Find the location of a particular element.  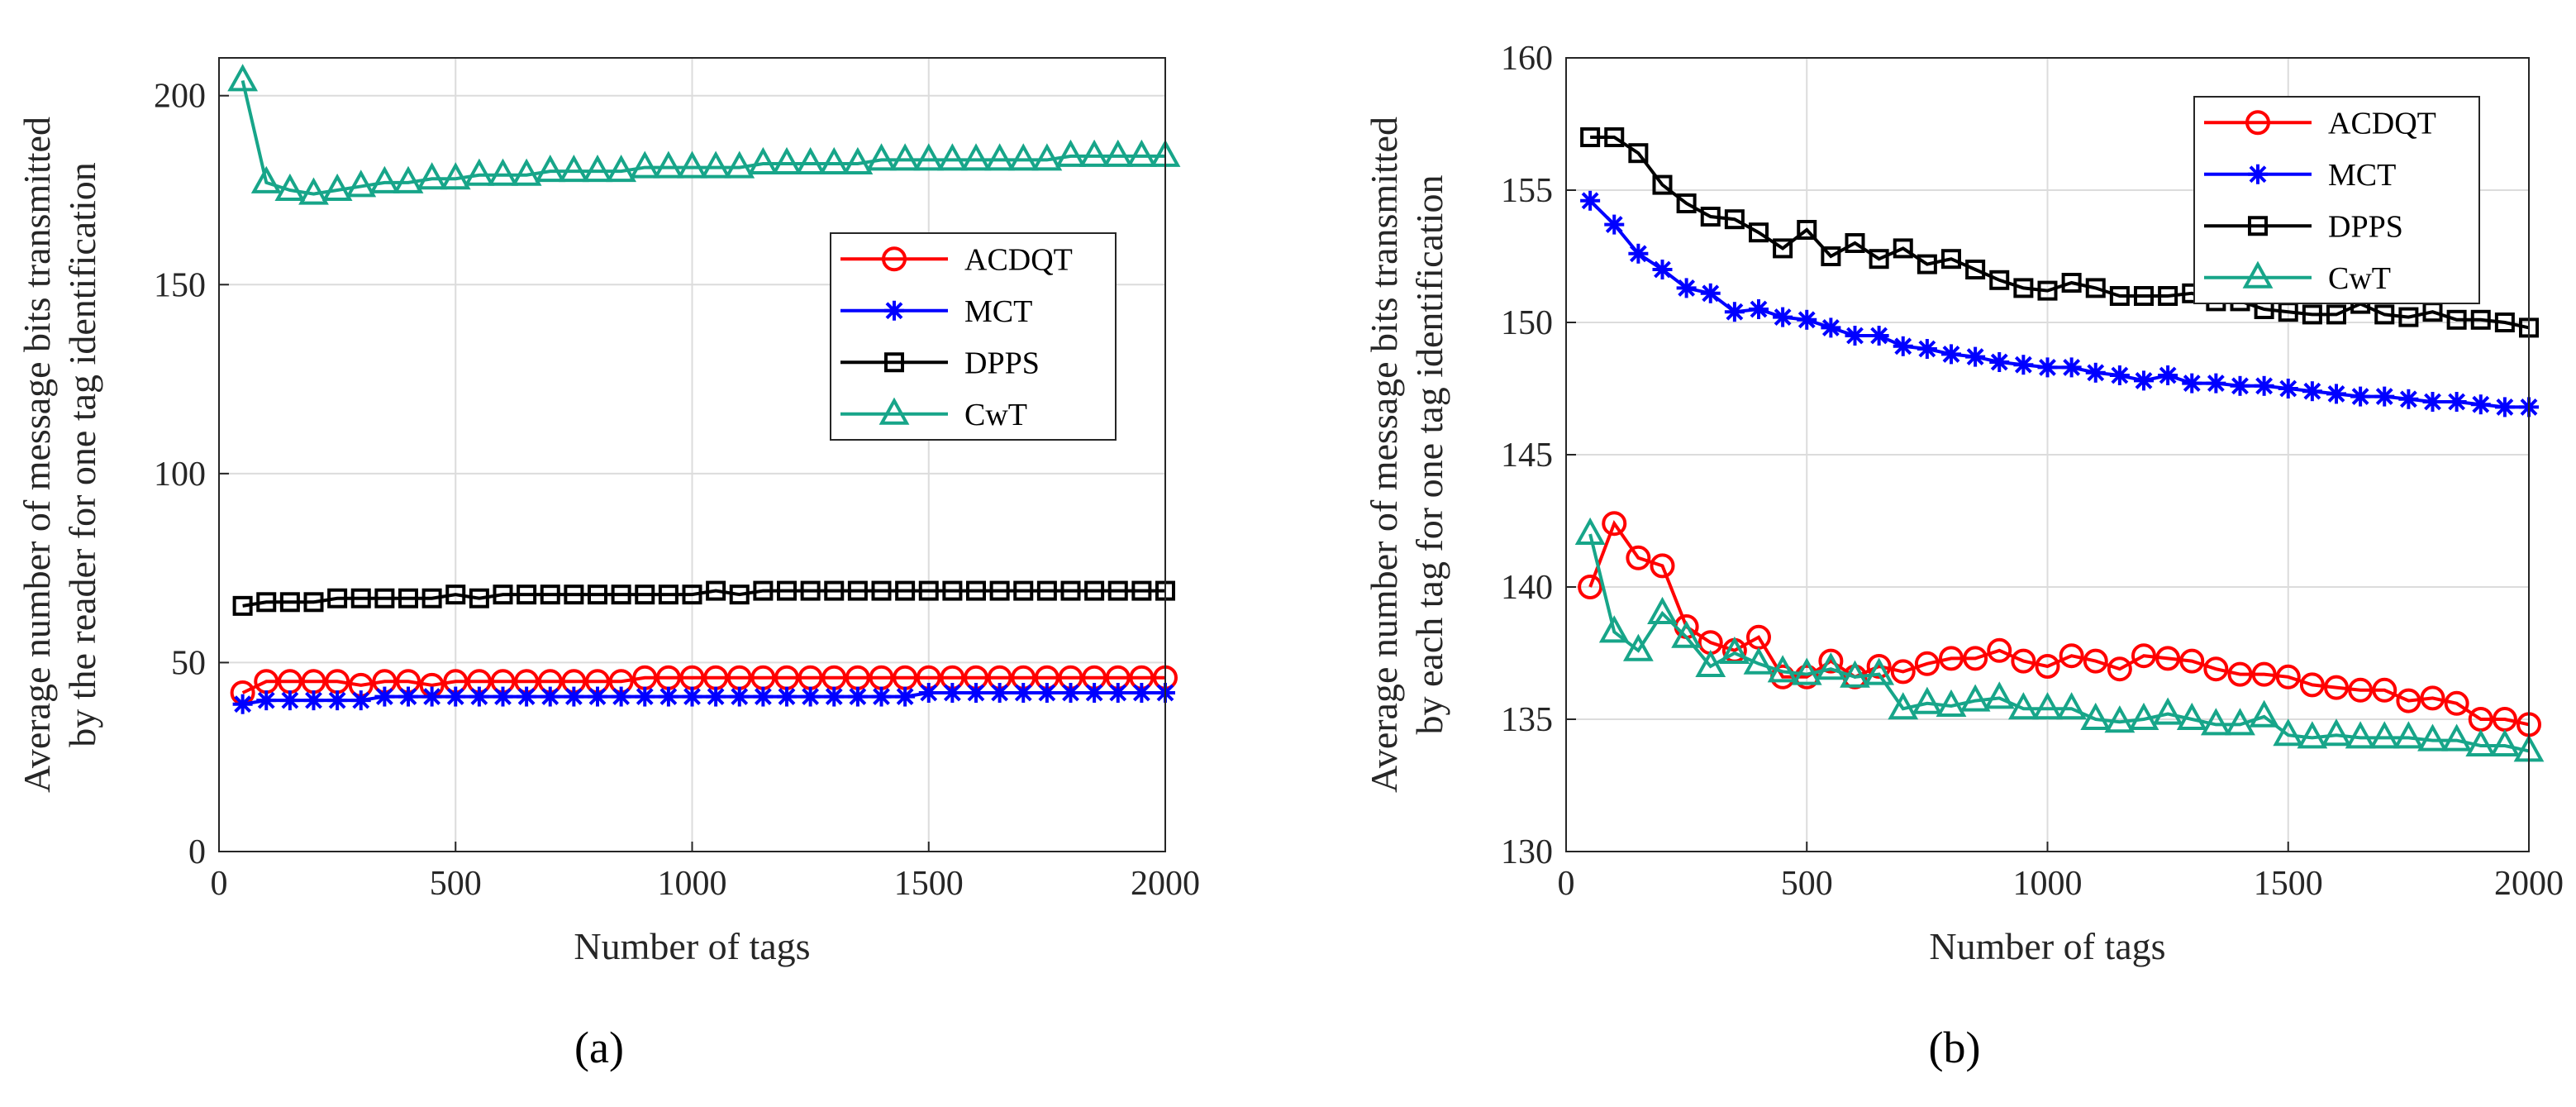

y-tick-label: 130 is located at coordinates (1527, 852).